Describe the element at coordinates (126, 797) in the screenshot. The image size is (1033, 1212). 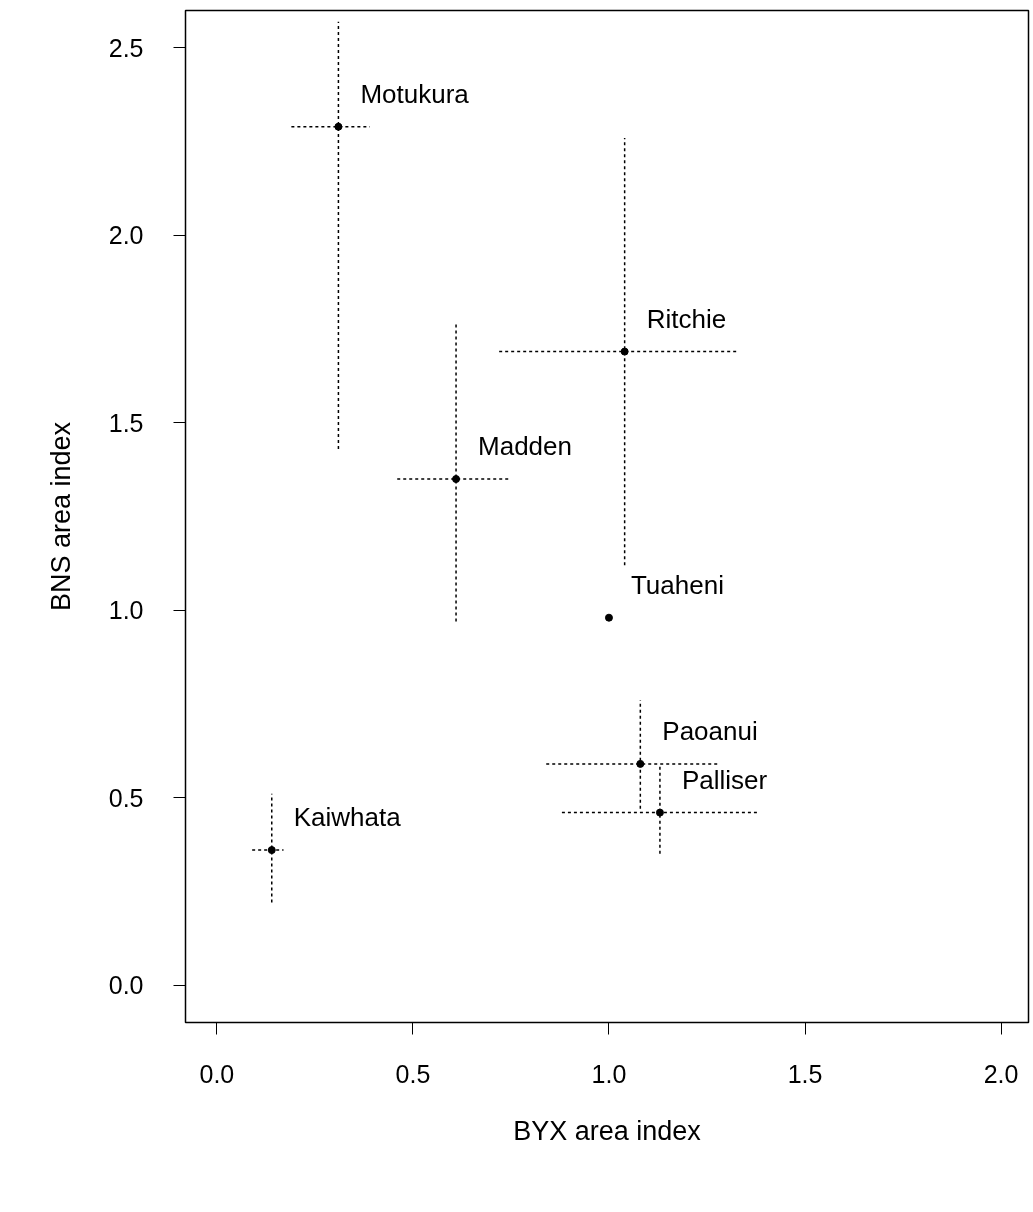
I see `y-tick-label: 0.5` at that location.